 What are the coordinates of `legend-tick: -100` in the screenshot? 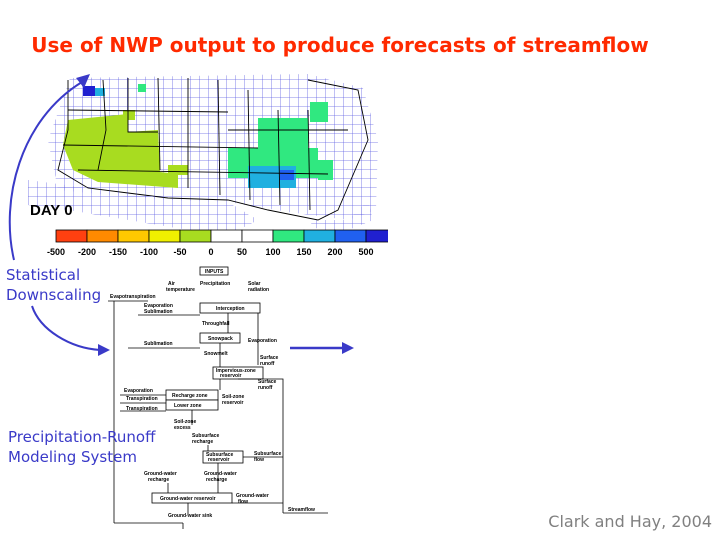 It's located at (149, 252).